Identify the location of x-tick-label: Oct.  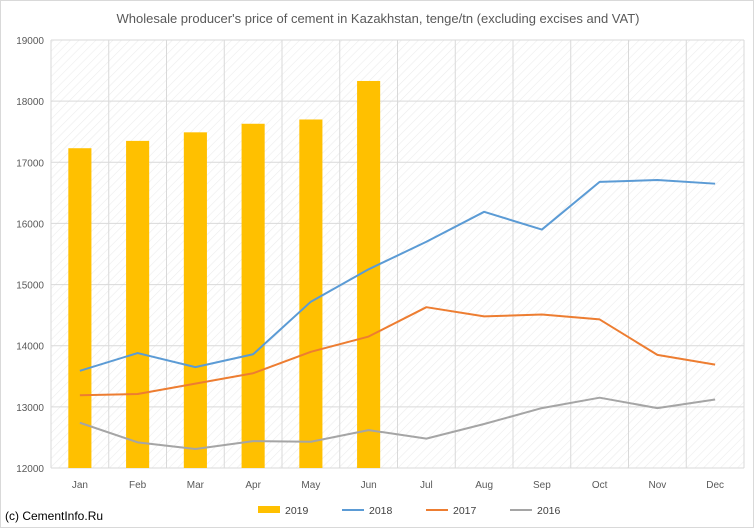
(600, 485).